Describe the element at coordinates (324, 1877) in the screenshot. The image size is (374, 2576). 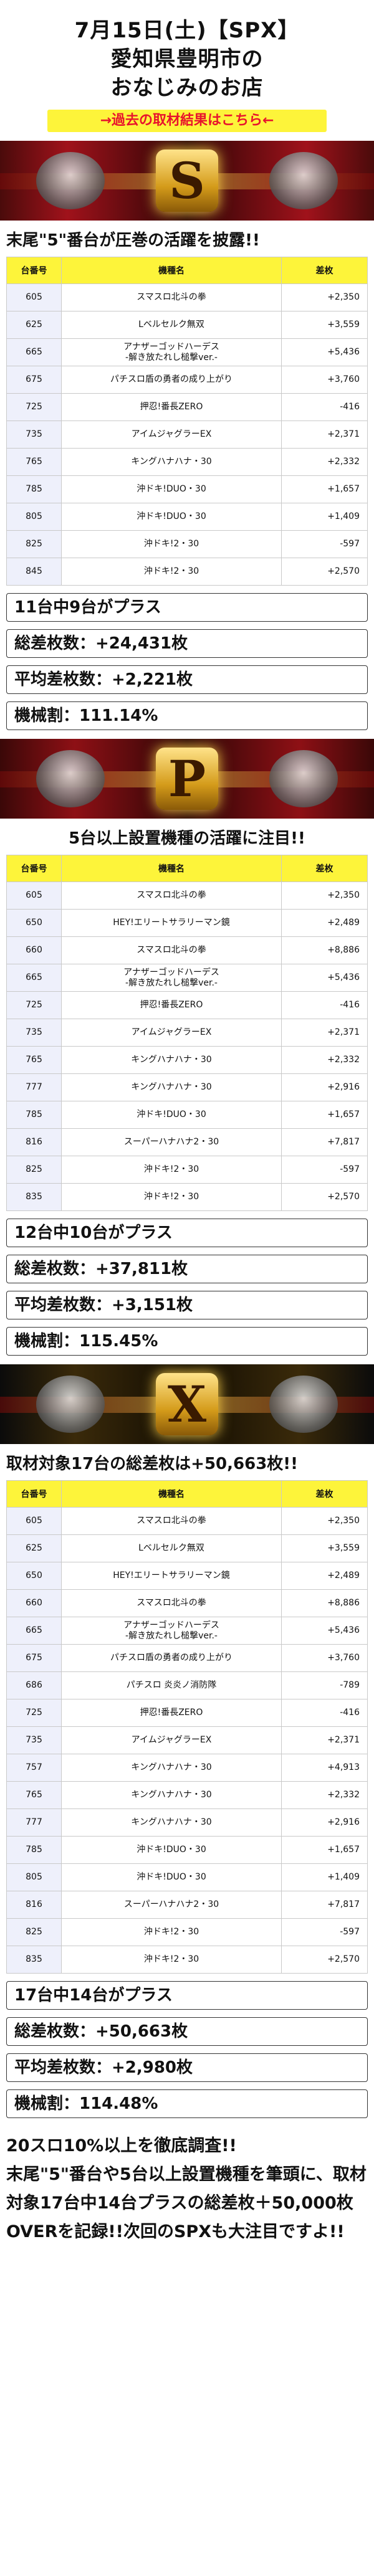
I see `diff-cell: +1,409` at that location.